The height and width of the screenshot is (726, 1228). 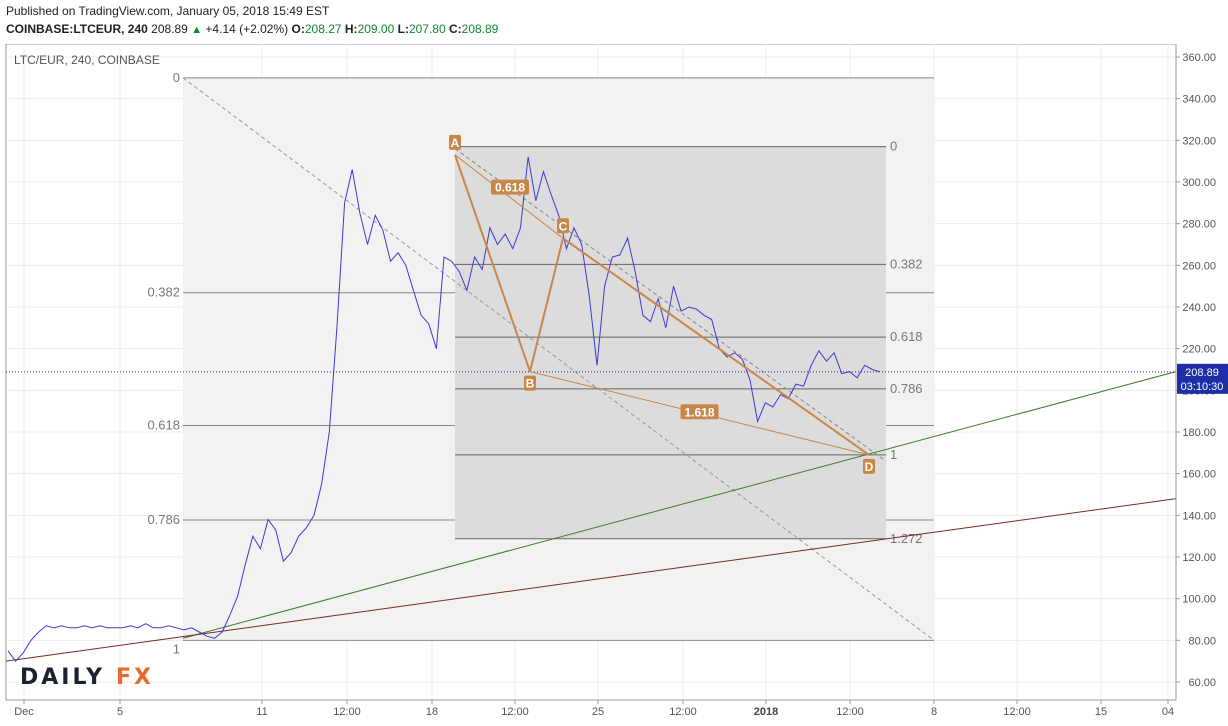 I want to click on pattern-point-label: C, so click(x=563, y=226).